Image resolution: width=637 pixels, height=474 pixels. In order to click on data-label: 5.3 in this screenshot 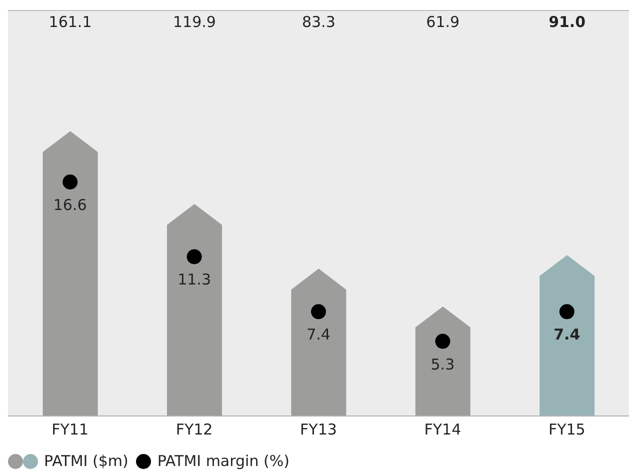, I will do `click(442, 364)`.